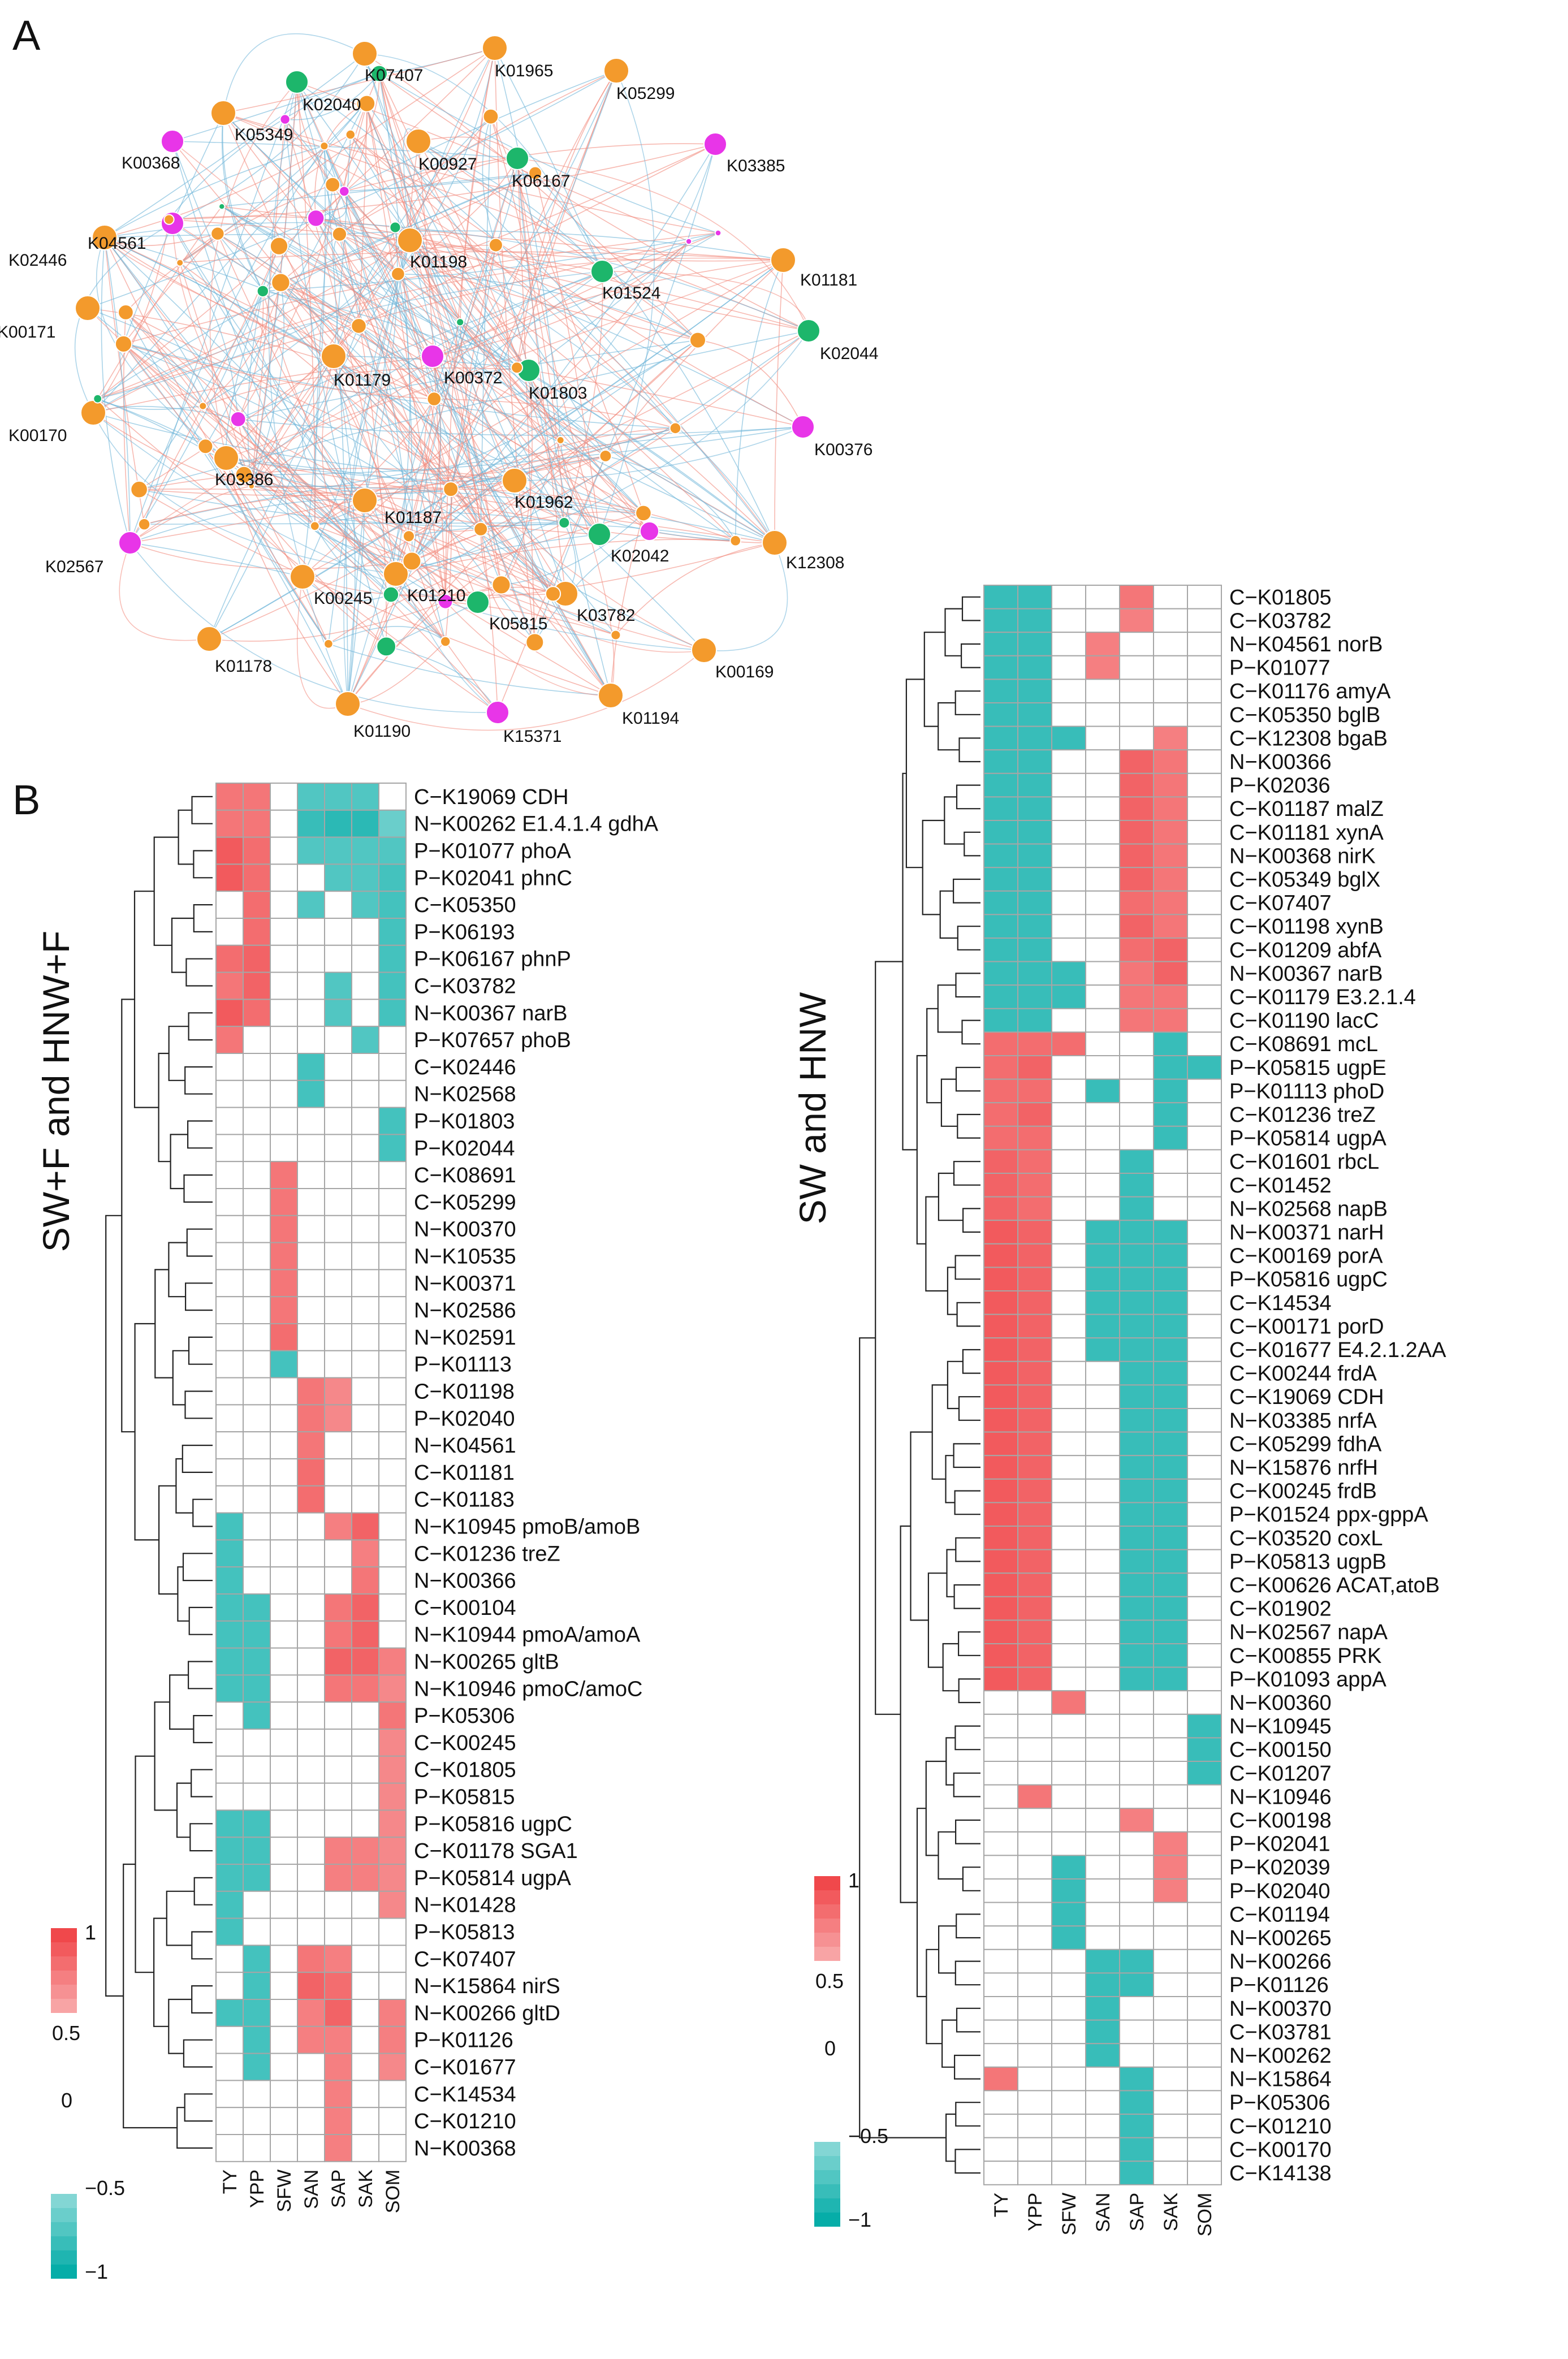 This screenshot has width=1568, height=2359. I want to click on heatmap-row-label: N−K10945 pmoB/amoB, so click(527, 1527).